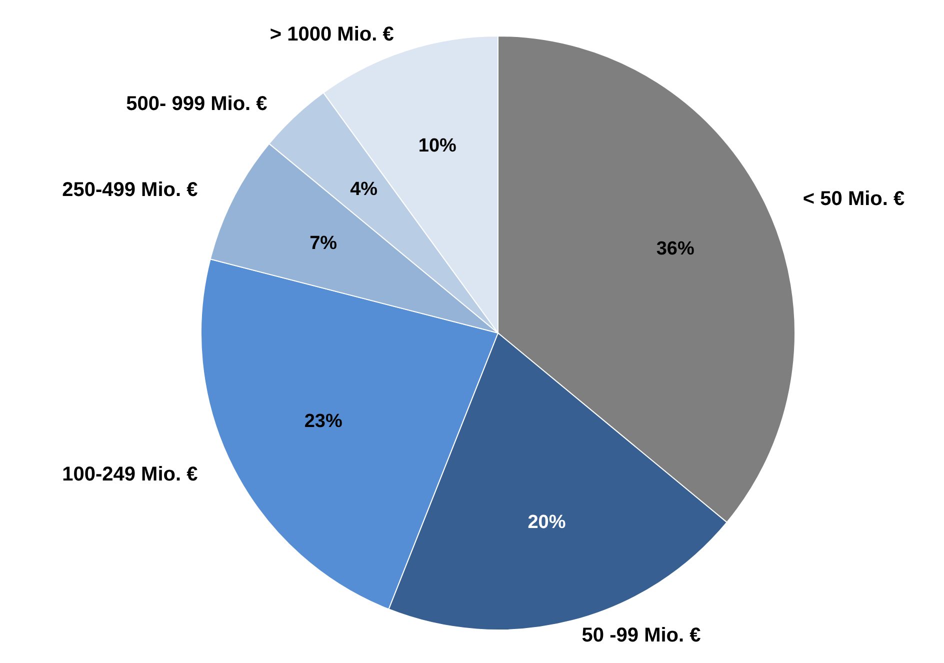 The height and width of the screenshot is (663, 944). Describe the element at coordinates (130, 474) in the screenshot. I see `slice-label: 100-249 Mio. €` at that location.